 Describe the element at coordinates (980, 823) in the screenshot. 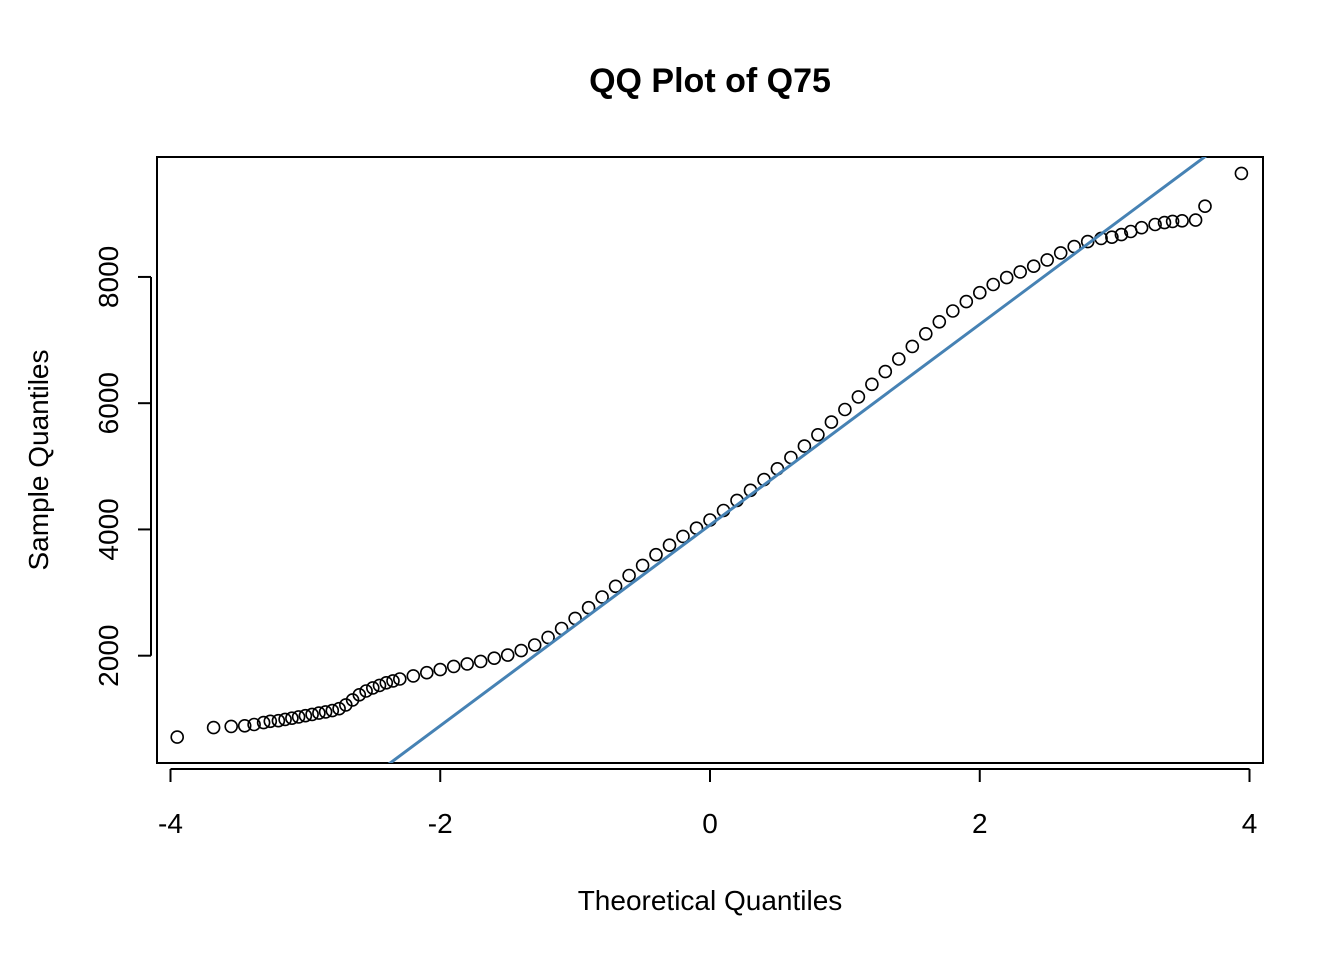

I see `x-tick-label: 2` at that location.